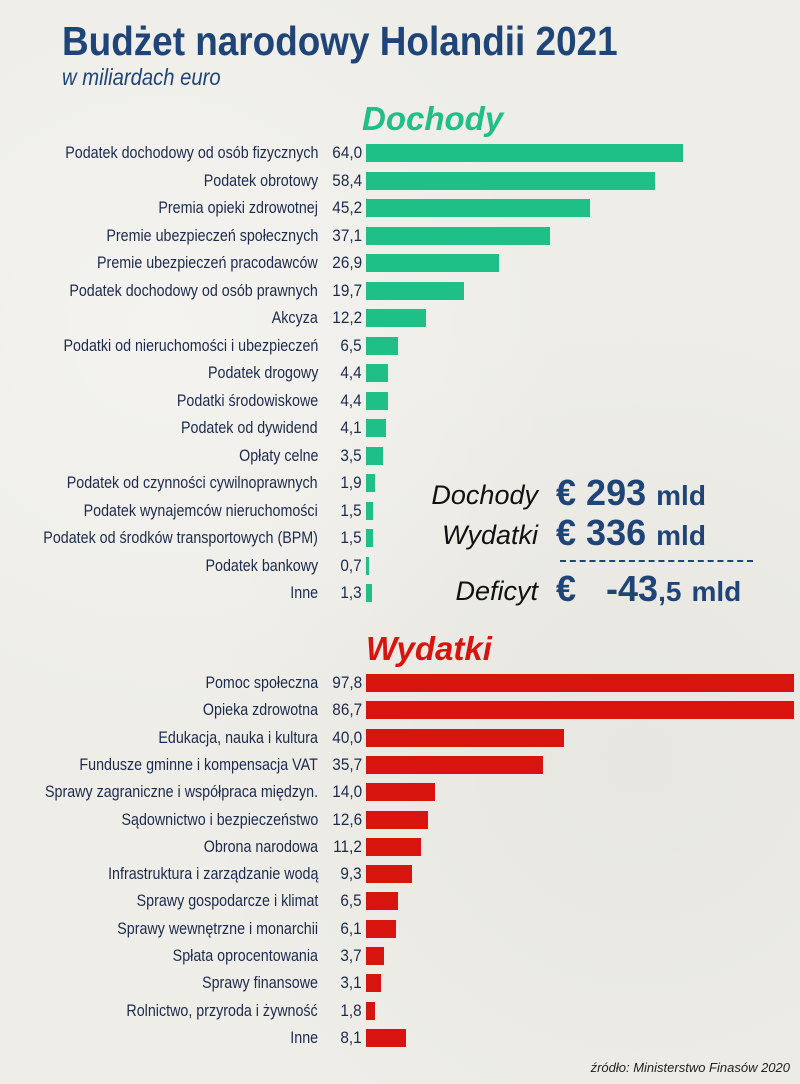  What do you see at coordinates (304, 1037) in the screenshot?
I see `expense-category-label: Inne` at bounding box center [304, 1037].